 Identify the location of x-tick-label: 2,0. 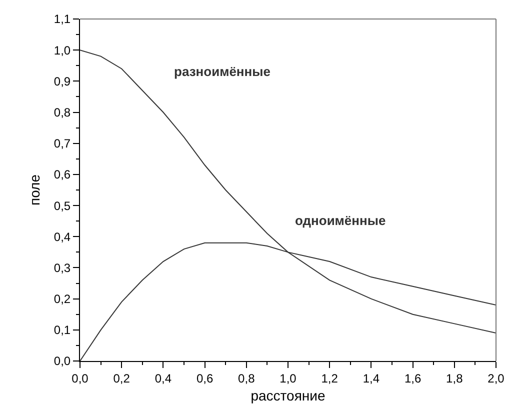
(496, 378).